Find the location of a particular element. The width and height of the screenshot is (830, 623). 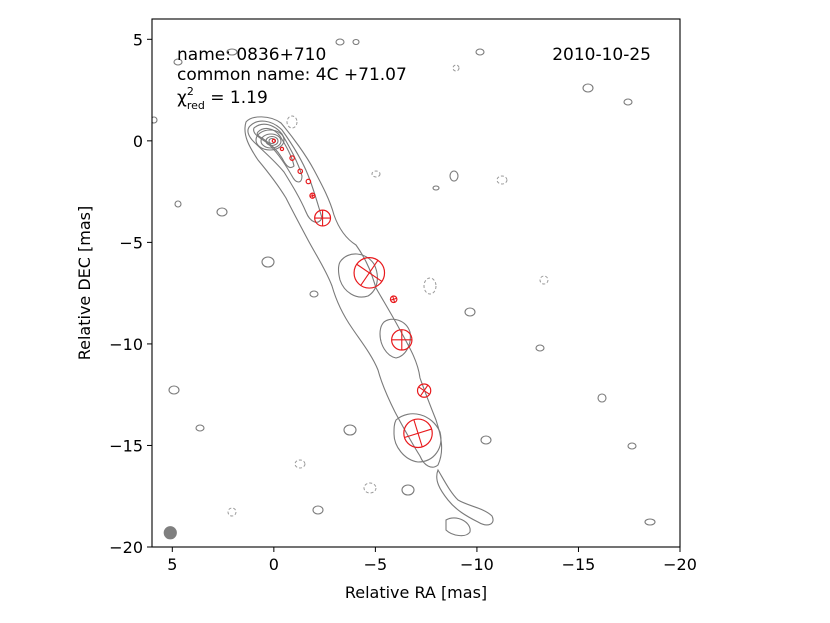

y-axis-label: Relative DEC [mas] is located at coordinates (84, 283).